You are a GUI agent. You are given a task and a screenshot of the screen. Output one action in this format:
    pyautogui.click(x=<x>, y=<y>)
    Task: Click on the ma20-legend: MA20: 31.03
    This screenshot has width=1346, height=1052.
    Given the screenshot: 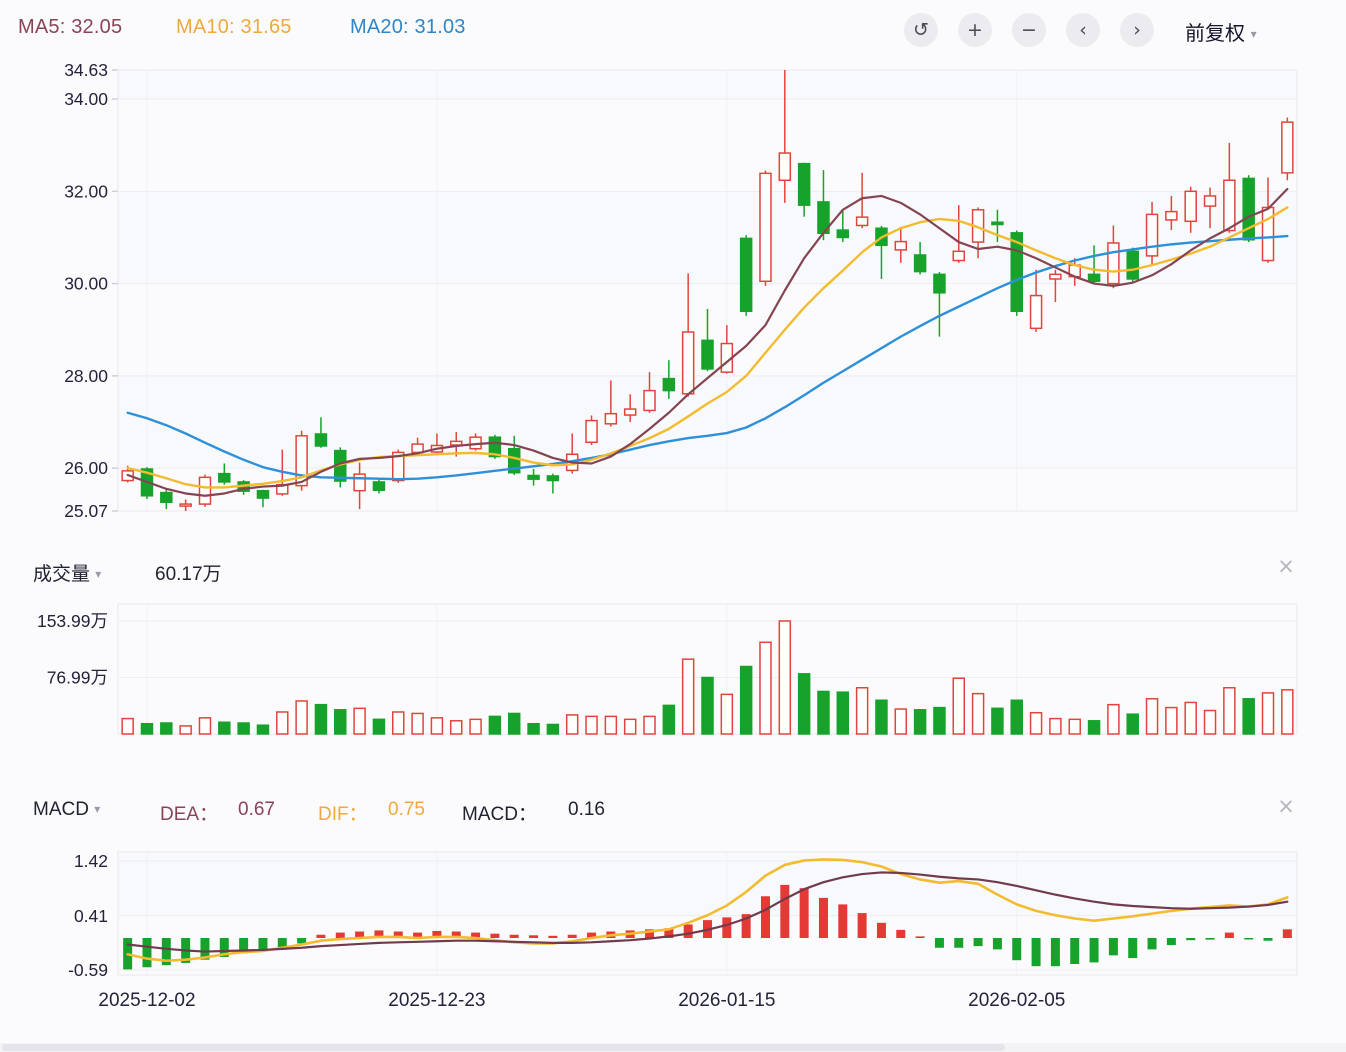 What is the action you would take?
    pyautogui.click(x=408, y=27)
    